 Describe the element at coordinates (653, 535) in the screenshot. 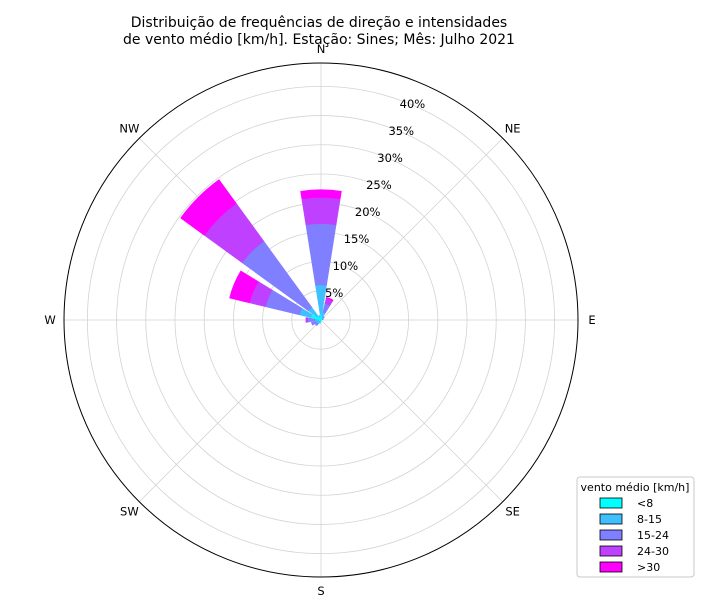

I see `legend-label-2: 15-24` at that location.